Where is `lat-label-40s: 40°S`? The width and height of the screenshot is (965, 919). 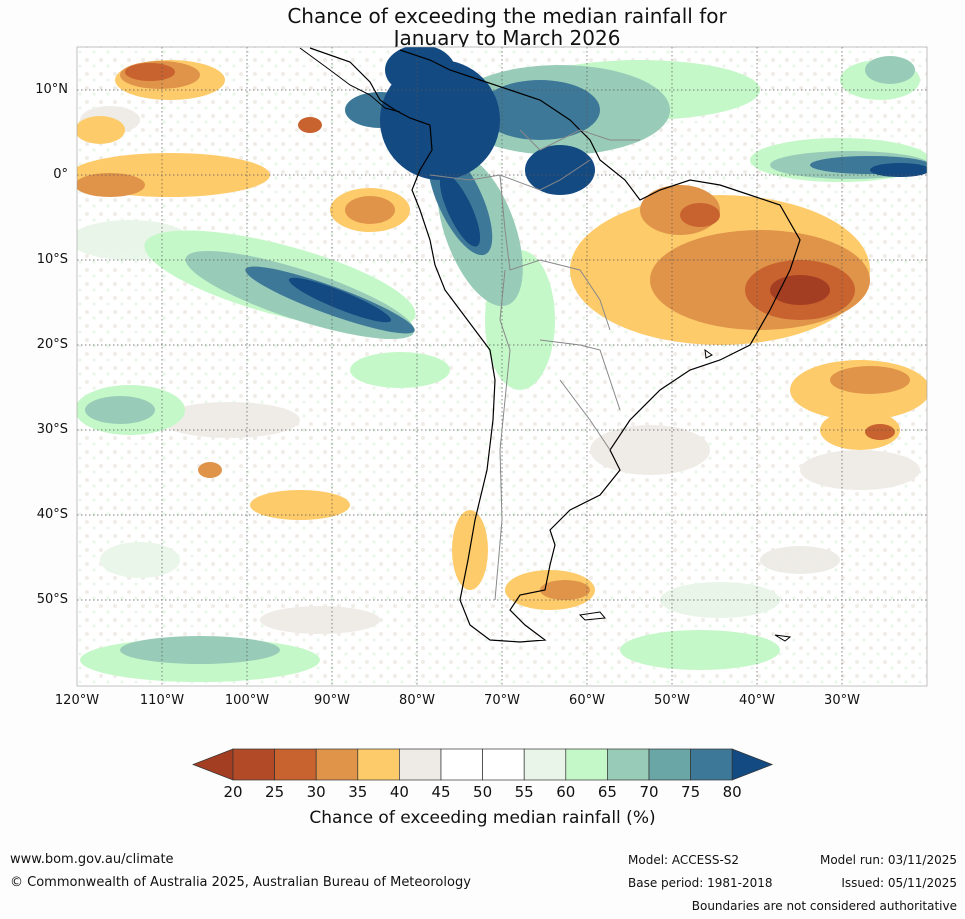 lat-label-40s: 40°S is located at coordinates (52, 514).